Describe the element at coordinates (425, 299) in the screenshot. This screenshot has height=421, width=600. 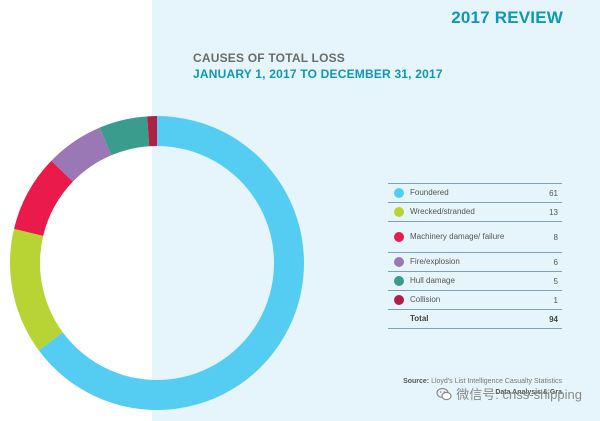
I see `legend-label: Collision` at that location.